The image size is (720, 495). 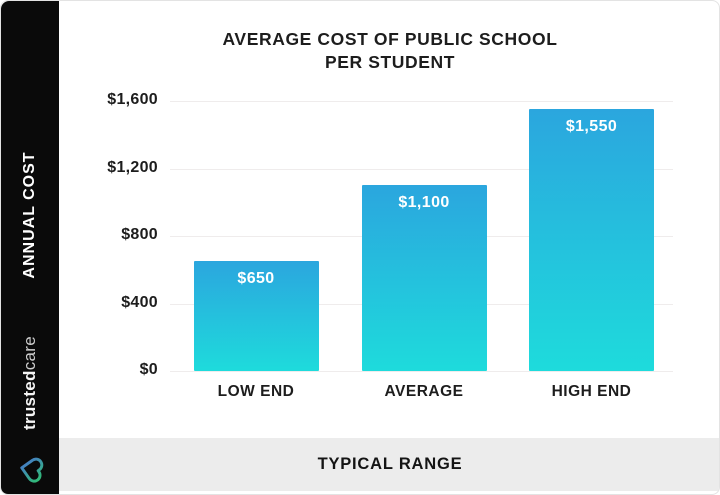 What do you see at coordinates (591, 391) in the screenshot?
I see `x-category-label: HIGH END` at bounding box center [591, 391].